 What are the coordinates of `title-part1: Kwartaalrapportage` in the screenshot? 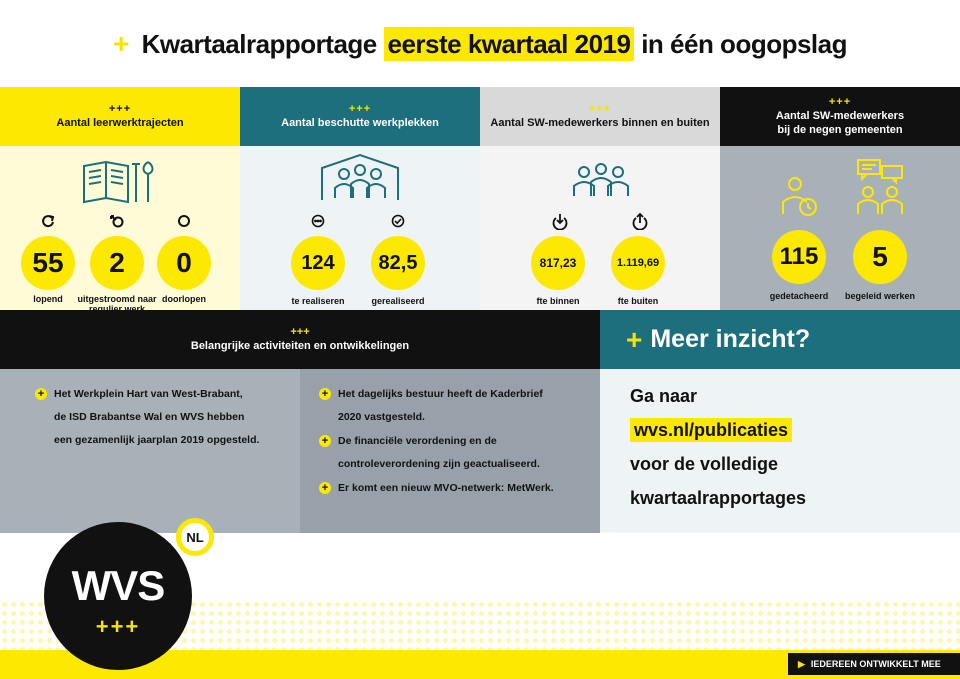 It's located at (259, 44).